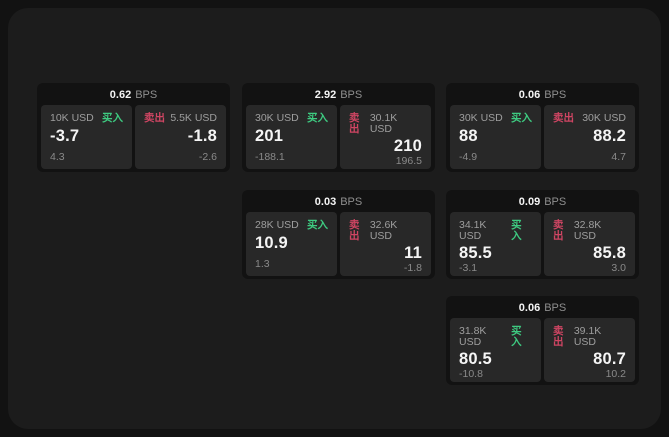 Image resolution: width=669 pixels, height=437 pixels. What do you see at coordinates (383, 123) in the screenshot?
I see `sell-amount: 30.1K USD` at bounding box center [383, 123].